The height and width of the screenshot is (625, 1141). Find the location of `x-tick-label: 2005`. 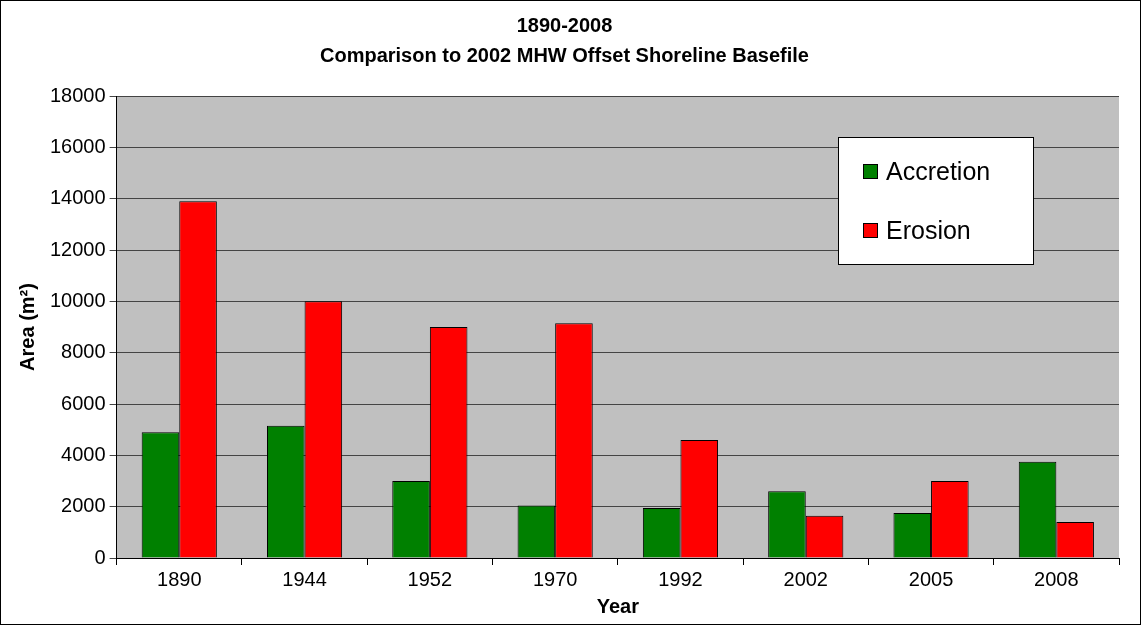

x-tick-label: 2005 is located at coordinates (931, 578).